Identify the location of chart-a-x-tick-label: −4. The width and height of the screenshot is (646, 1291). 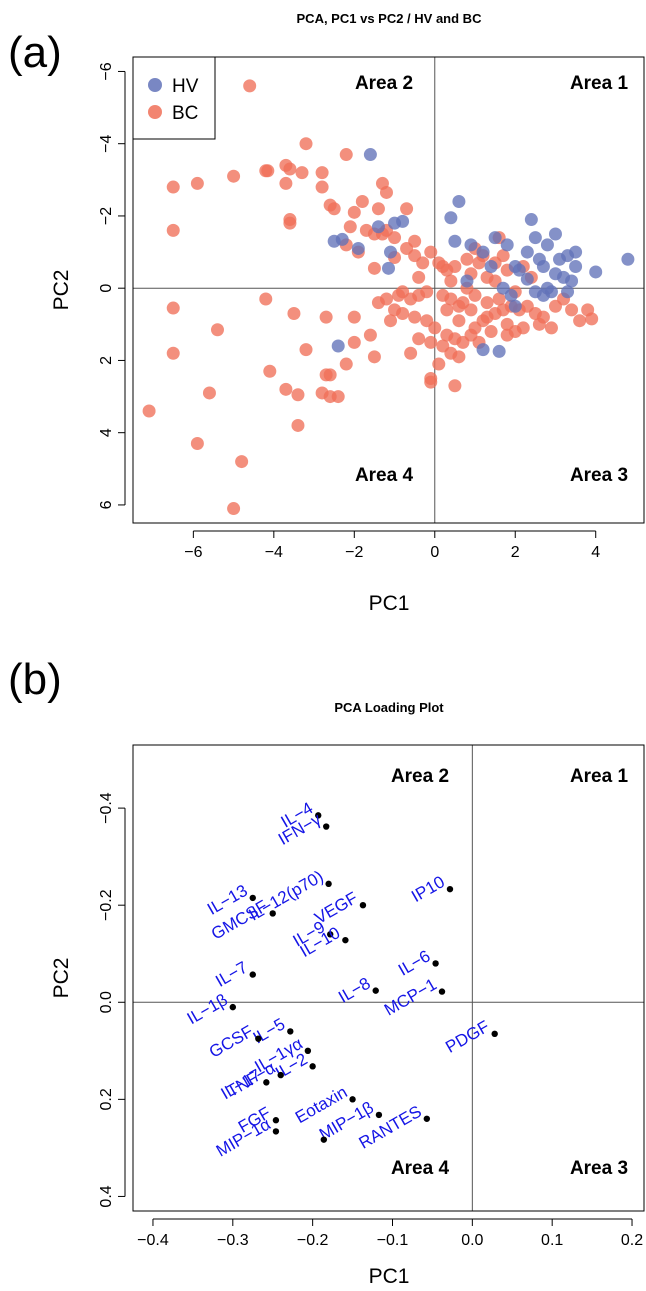
(274, 552).